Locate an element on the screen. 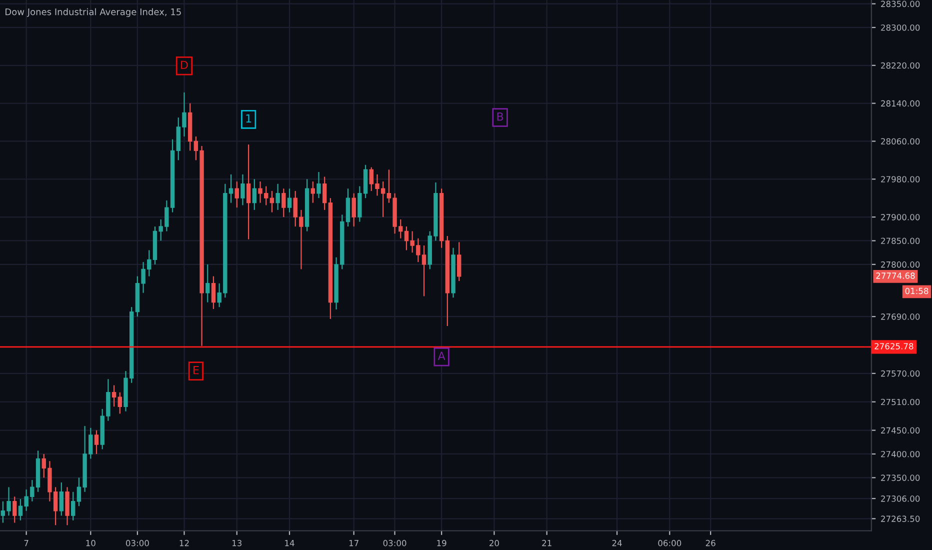 The height and width of the screenshot is (550, 932). y-tick-label: 27850.00 is located at coordinates (900, 241).